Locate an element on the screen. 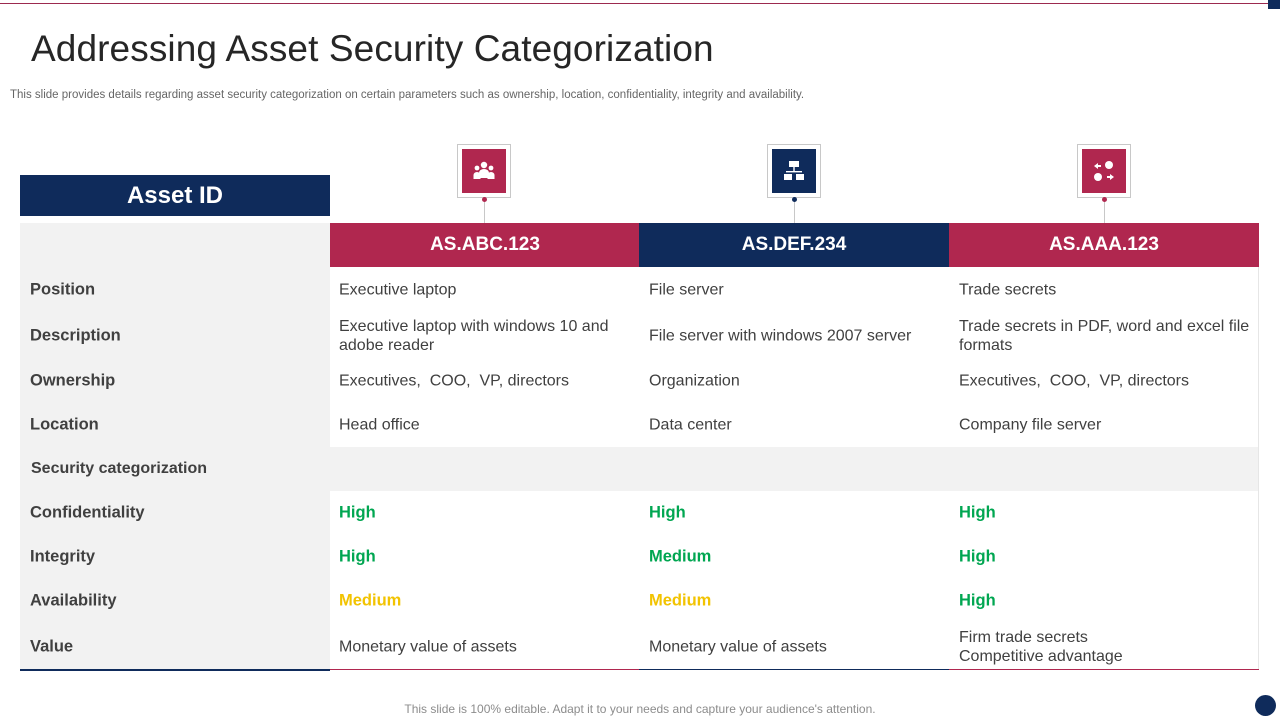 Image resolution: width=1280 pixels, height=720 pixels. table-cell: Organization is located at coordinates (694, 381).